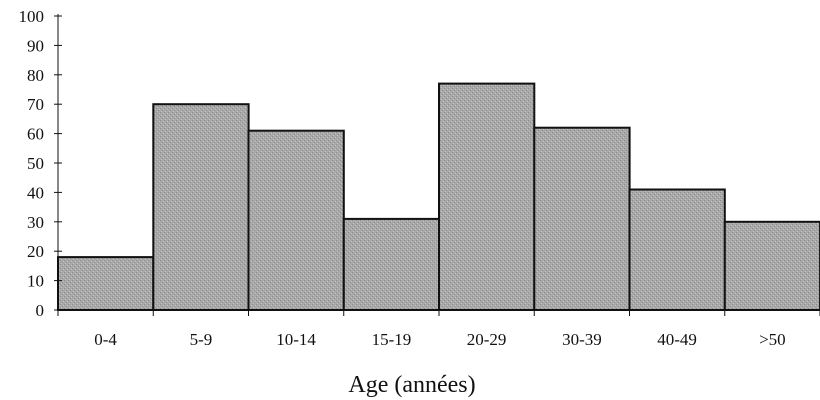 The height and width of the screenshot is (400, 820). Describe the element at coordinates (392, 339) in the screenshot. I see `x-tick-label: 15-19` at that location.